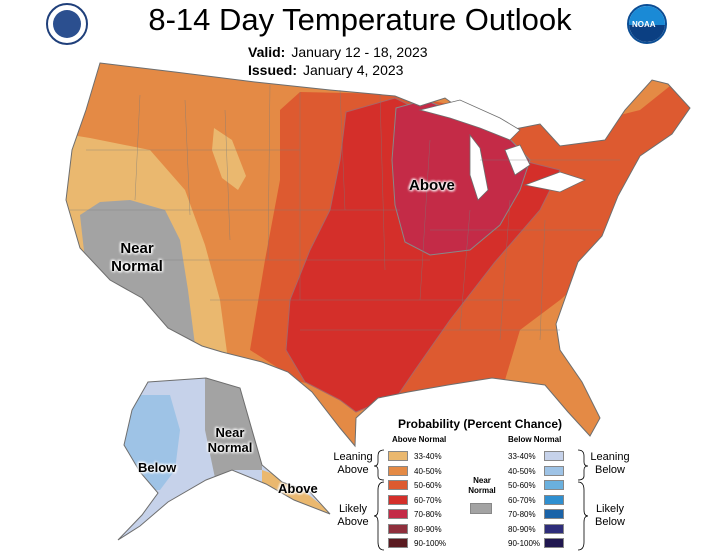 This screenshot has height=557, width=720. Describe the element at coordinates (428, 471) in the screenshot. I see `legend-above-range-2: 40-50%` at that location.